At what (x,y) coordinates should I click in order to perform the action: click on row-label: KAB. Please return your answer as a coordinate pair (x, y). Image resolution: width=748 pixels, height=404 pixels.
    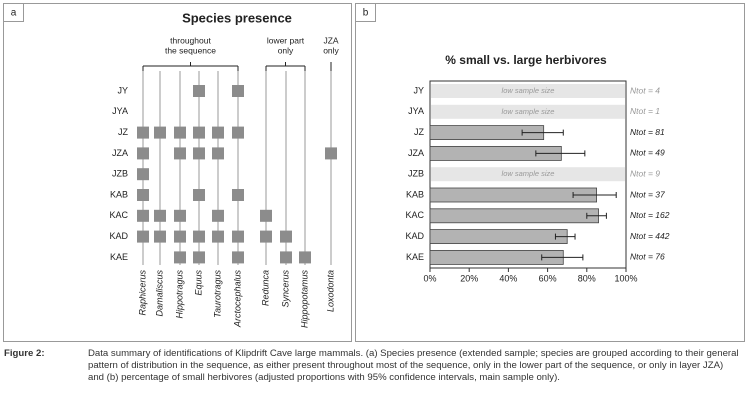
    Looking at the image, I should click on (119, 194).